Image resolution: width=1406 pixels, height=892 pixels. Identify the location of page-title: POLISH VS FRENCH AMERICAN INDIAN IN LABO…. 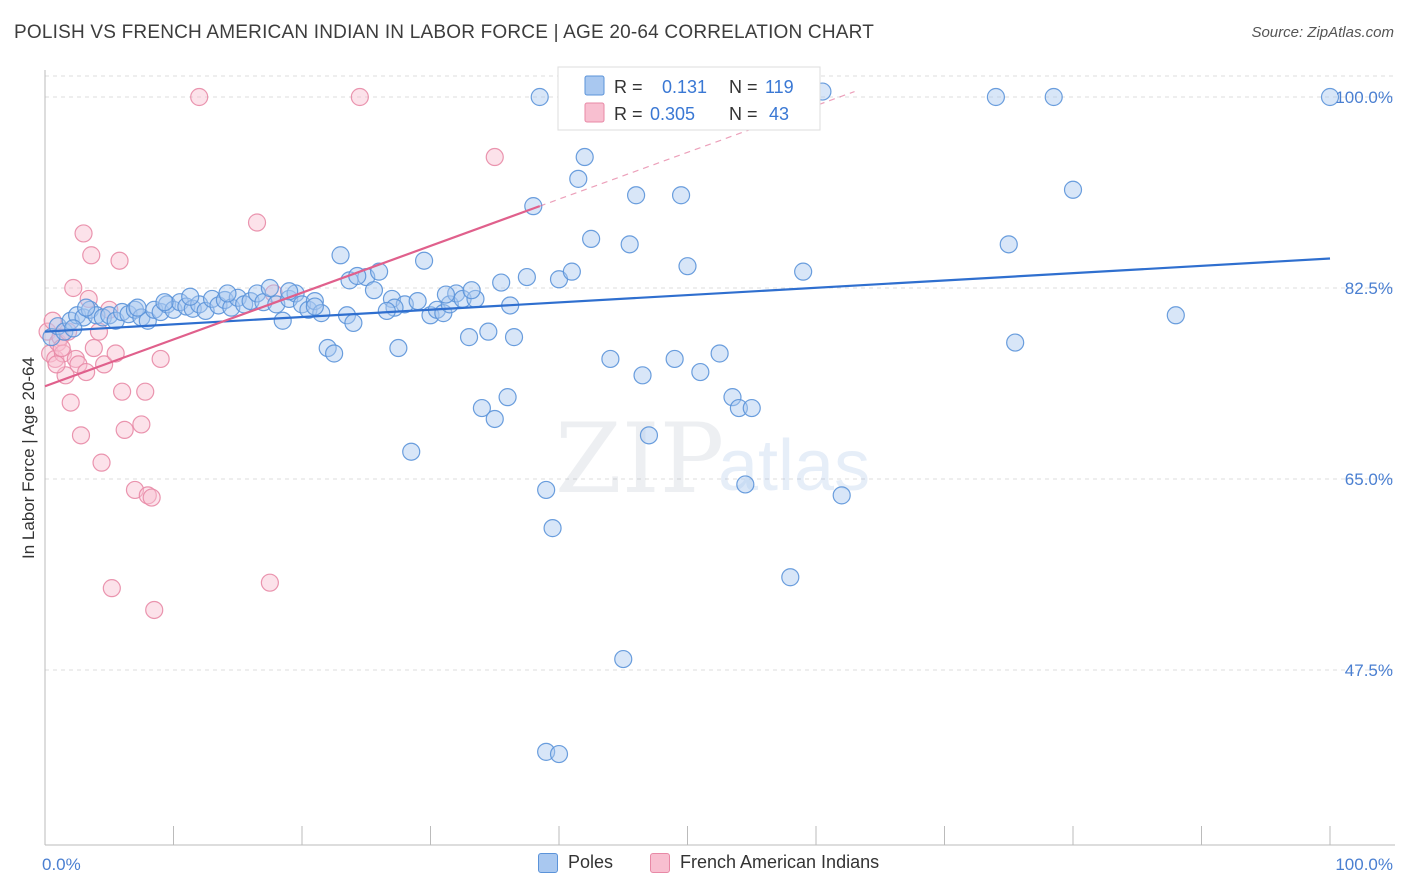
(444, 32).